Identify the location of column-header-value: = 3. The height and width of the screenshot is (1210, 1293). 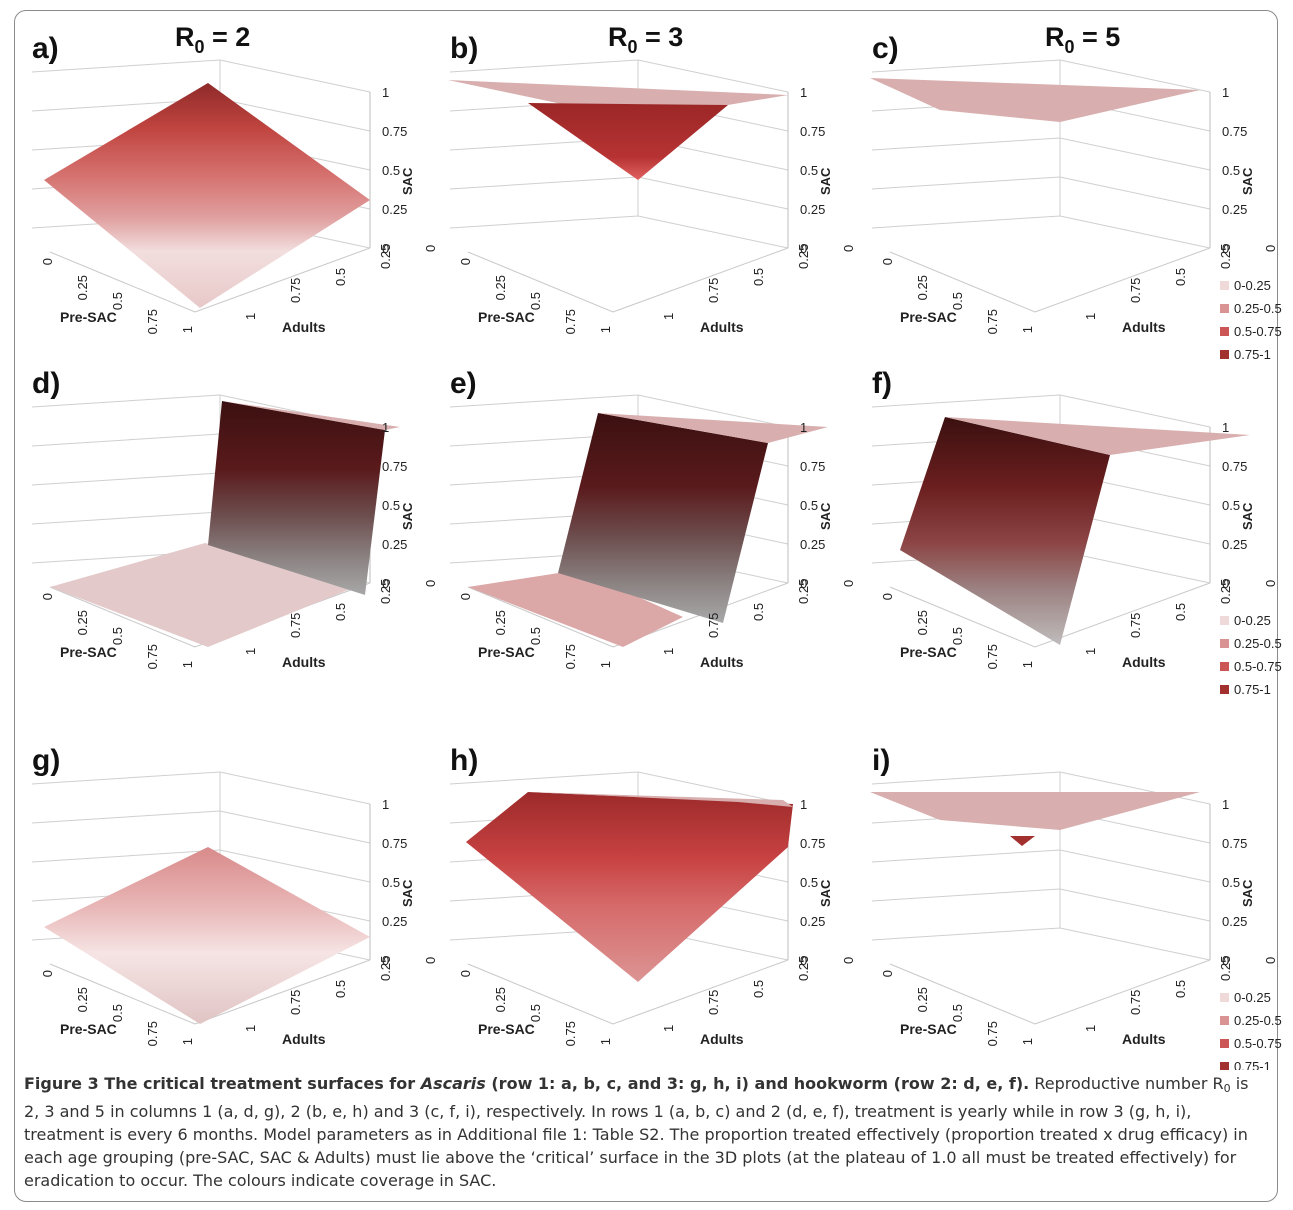
(661, 37).